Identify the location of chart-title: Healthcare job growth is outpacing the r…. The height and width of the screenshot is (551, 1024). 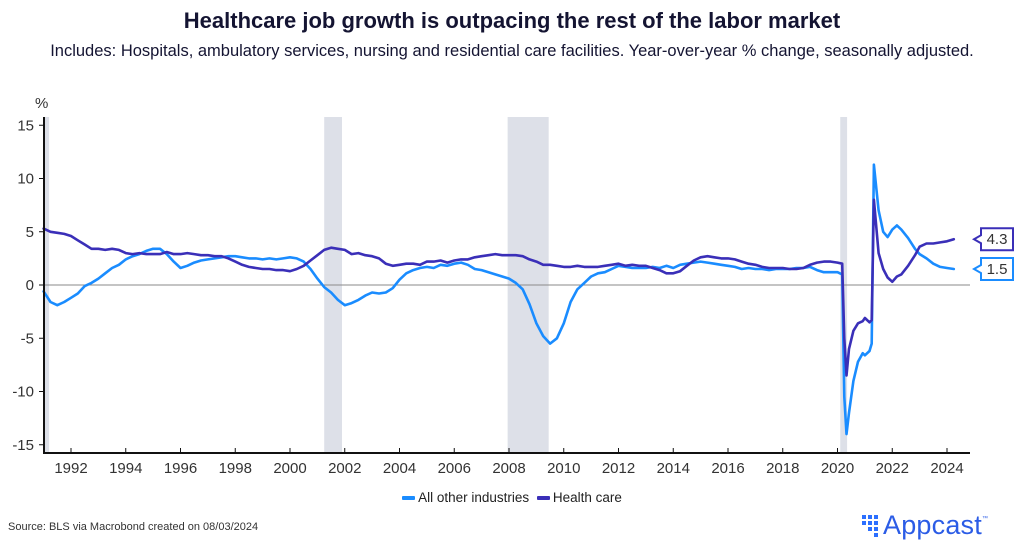
(512, 20).